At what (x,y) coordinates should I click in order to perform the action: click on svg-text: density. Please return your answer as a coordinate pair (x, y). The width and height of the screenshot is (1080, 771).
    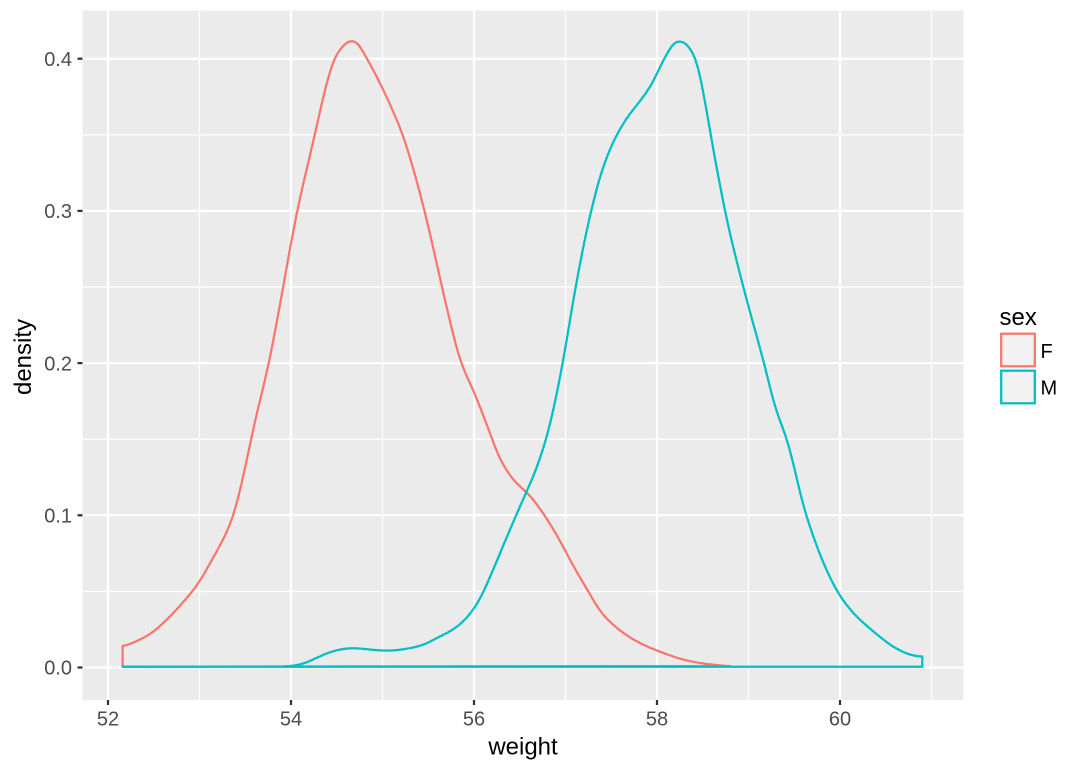
    Looking at the image, I should click on (23, 357).